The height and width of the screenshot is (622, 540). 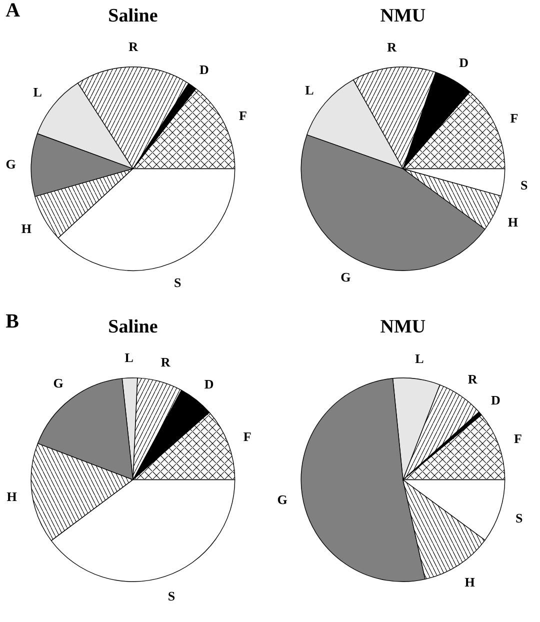 What do you see at coordinates (13, 11) in the screenshot?
I see `text: A` at bounding box center [13, 11].